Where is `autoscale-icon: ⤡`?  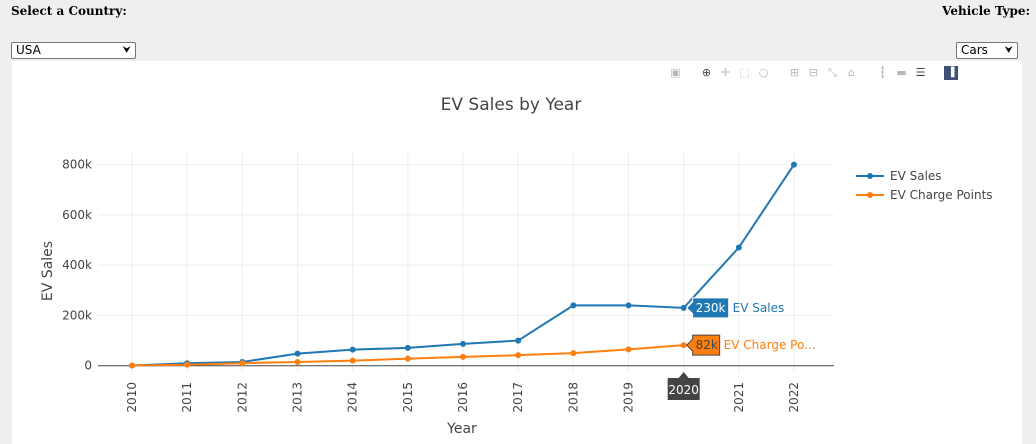
autoscale-icon: ⤡ is located at coordinates (832, 72).